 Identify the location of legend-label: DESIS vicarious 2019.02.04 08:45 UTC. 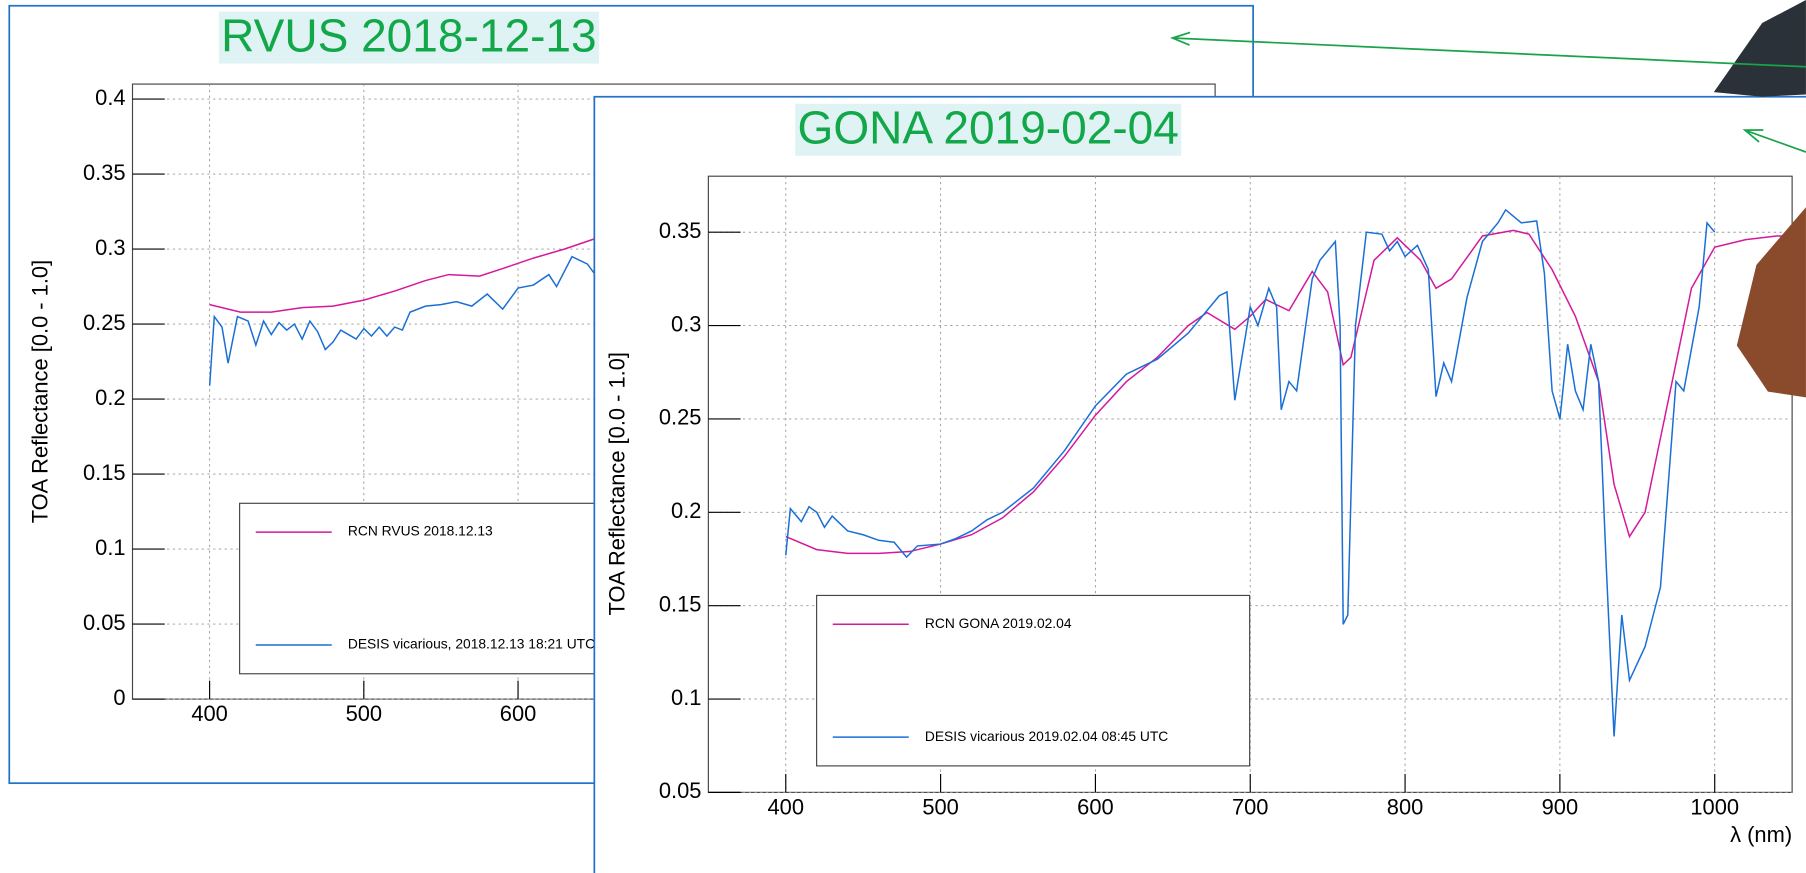
(1046, 736).